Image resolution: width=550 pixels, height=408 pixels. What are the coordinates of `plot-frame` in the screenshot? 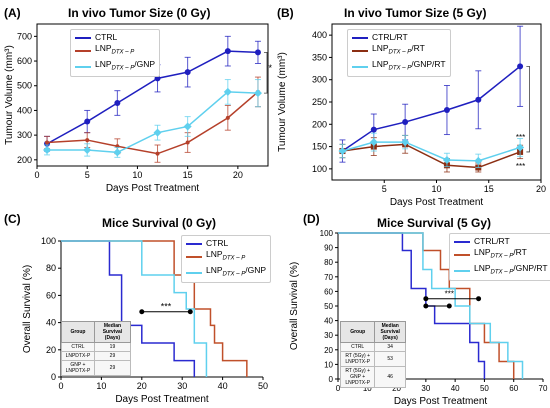 It's located at (152, 95).